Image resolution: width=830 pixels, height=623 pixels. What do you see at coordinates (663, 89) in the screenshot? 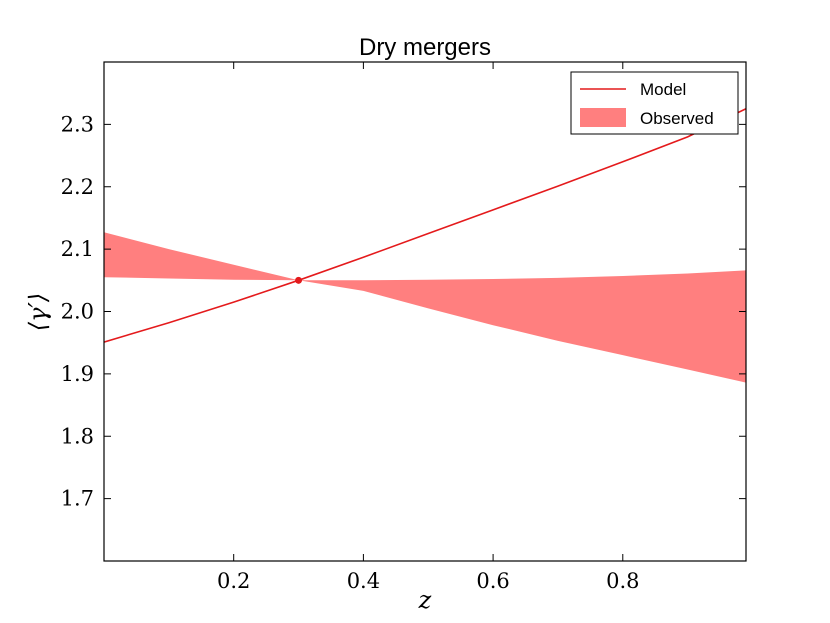
I see `legend-model-label: Model` at bounding box center [663, 89].